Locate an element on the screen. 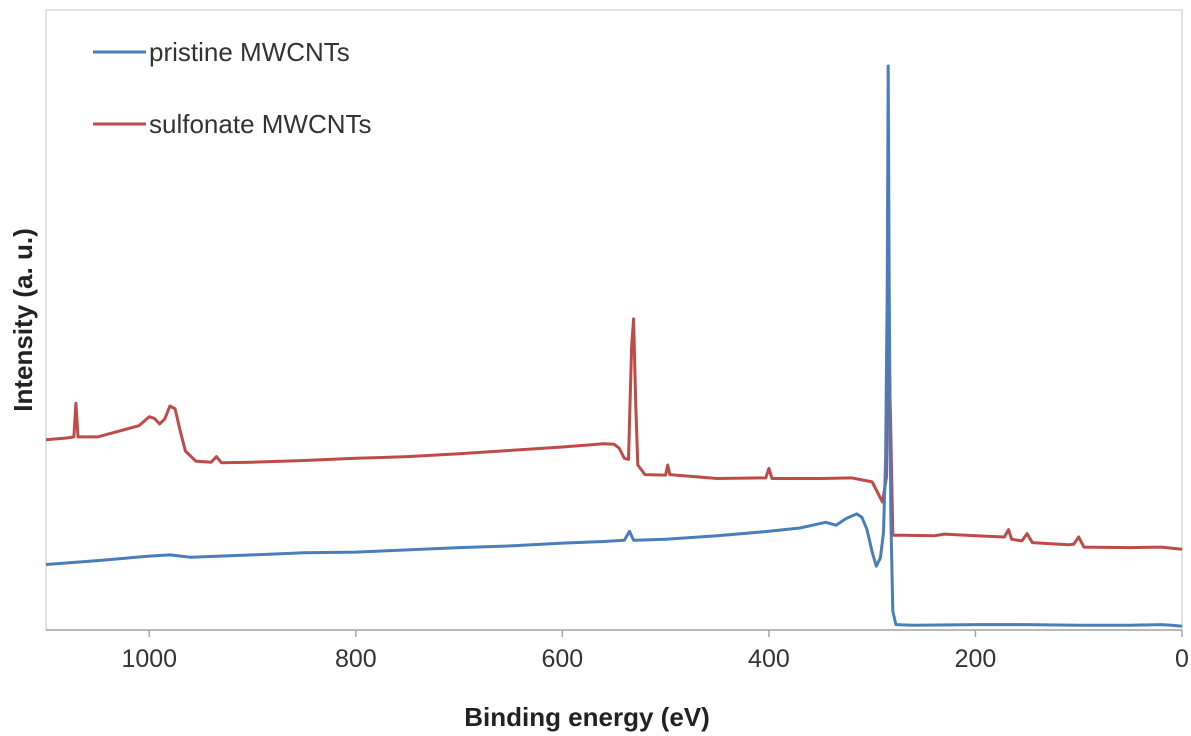 This screenshot has height=736, width=1191. x-tick-label: 600 is located at coordinates (563, 659).